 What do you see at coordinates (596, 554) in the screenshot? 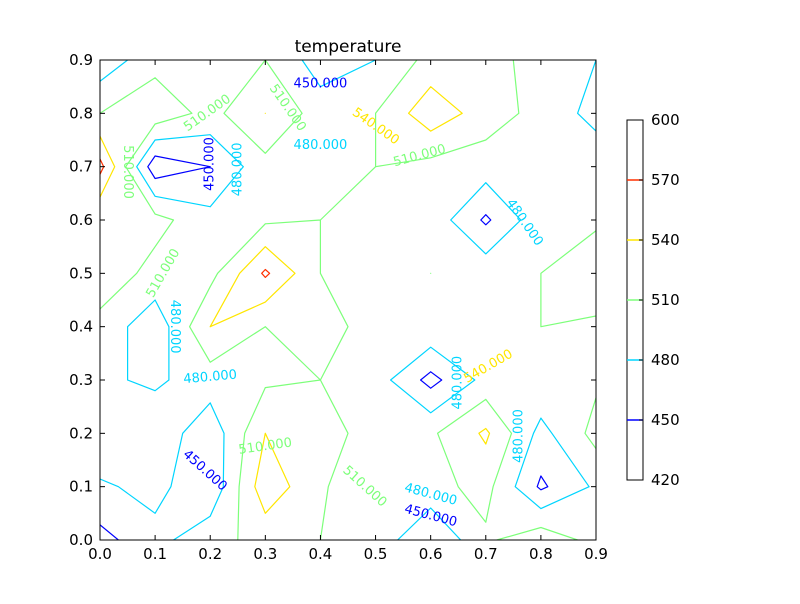
I see `x-tick-label: 0.9` at bounding box center [596, 554].